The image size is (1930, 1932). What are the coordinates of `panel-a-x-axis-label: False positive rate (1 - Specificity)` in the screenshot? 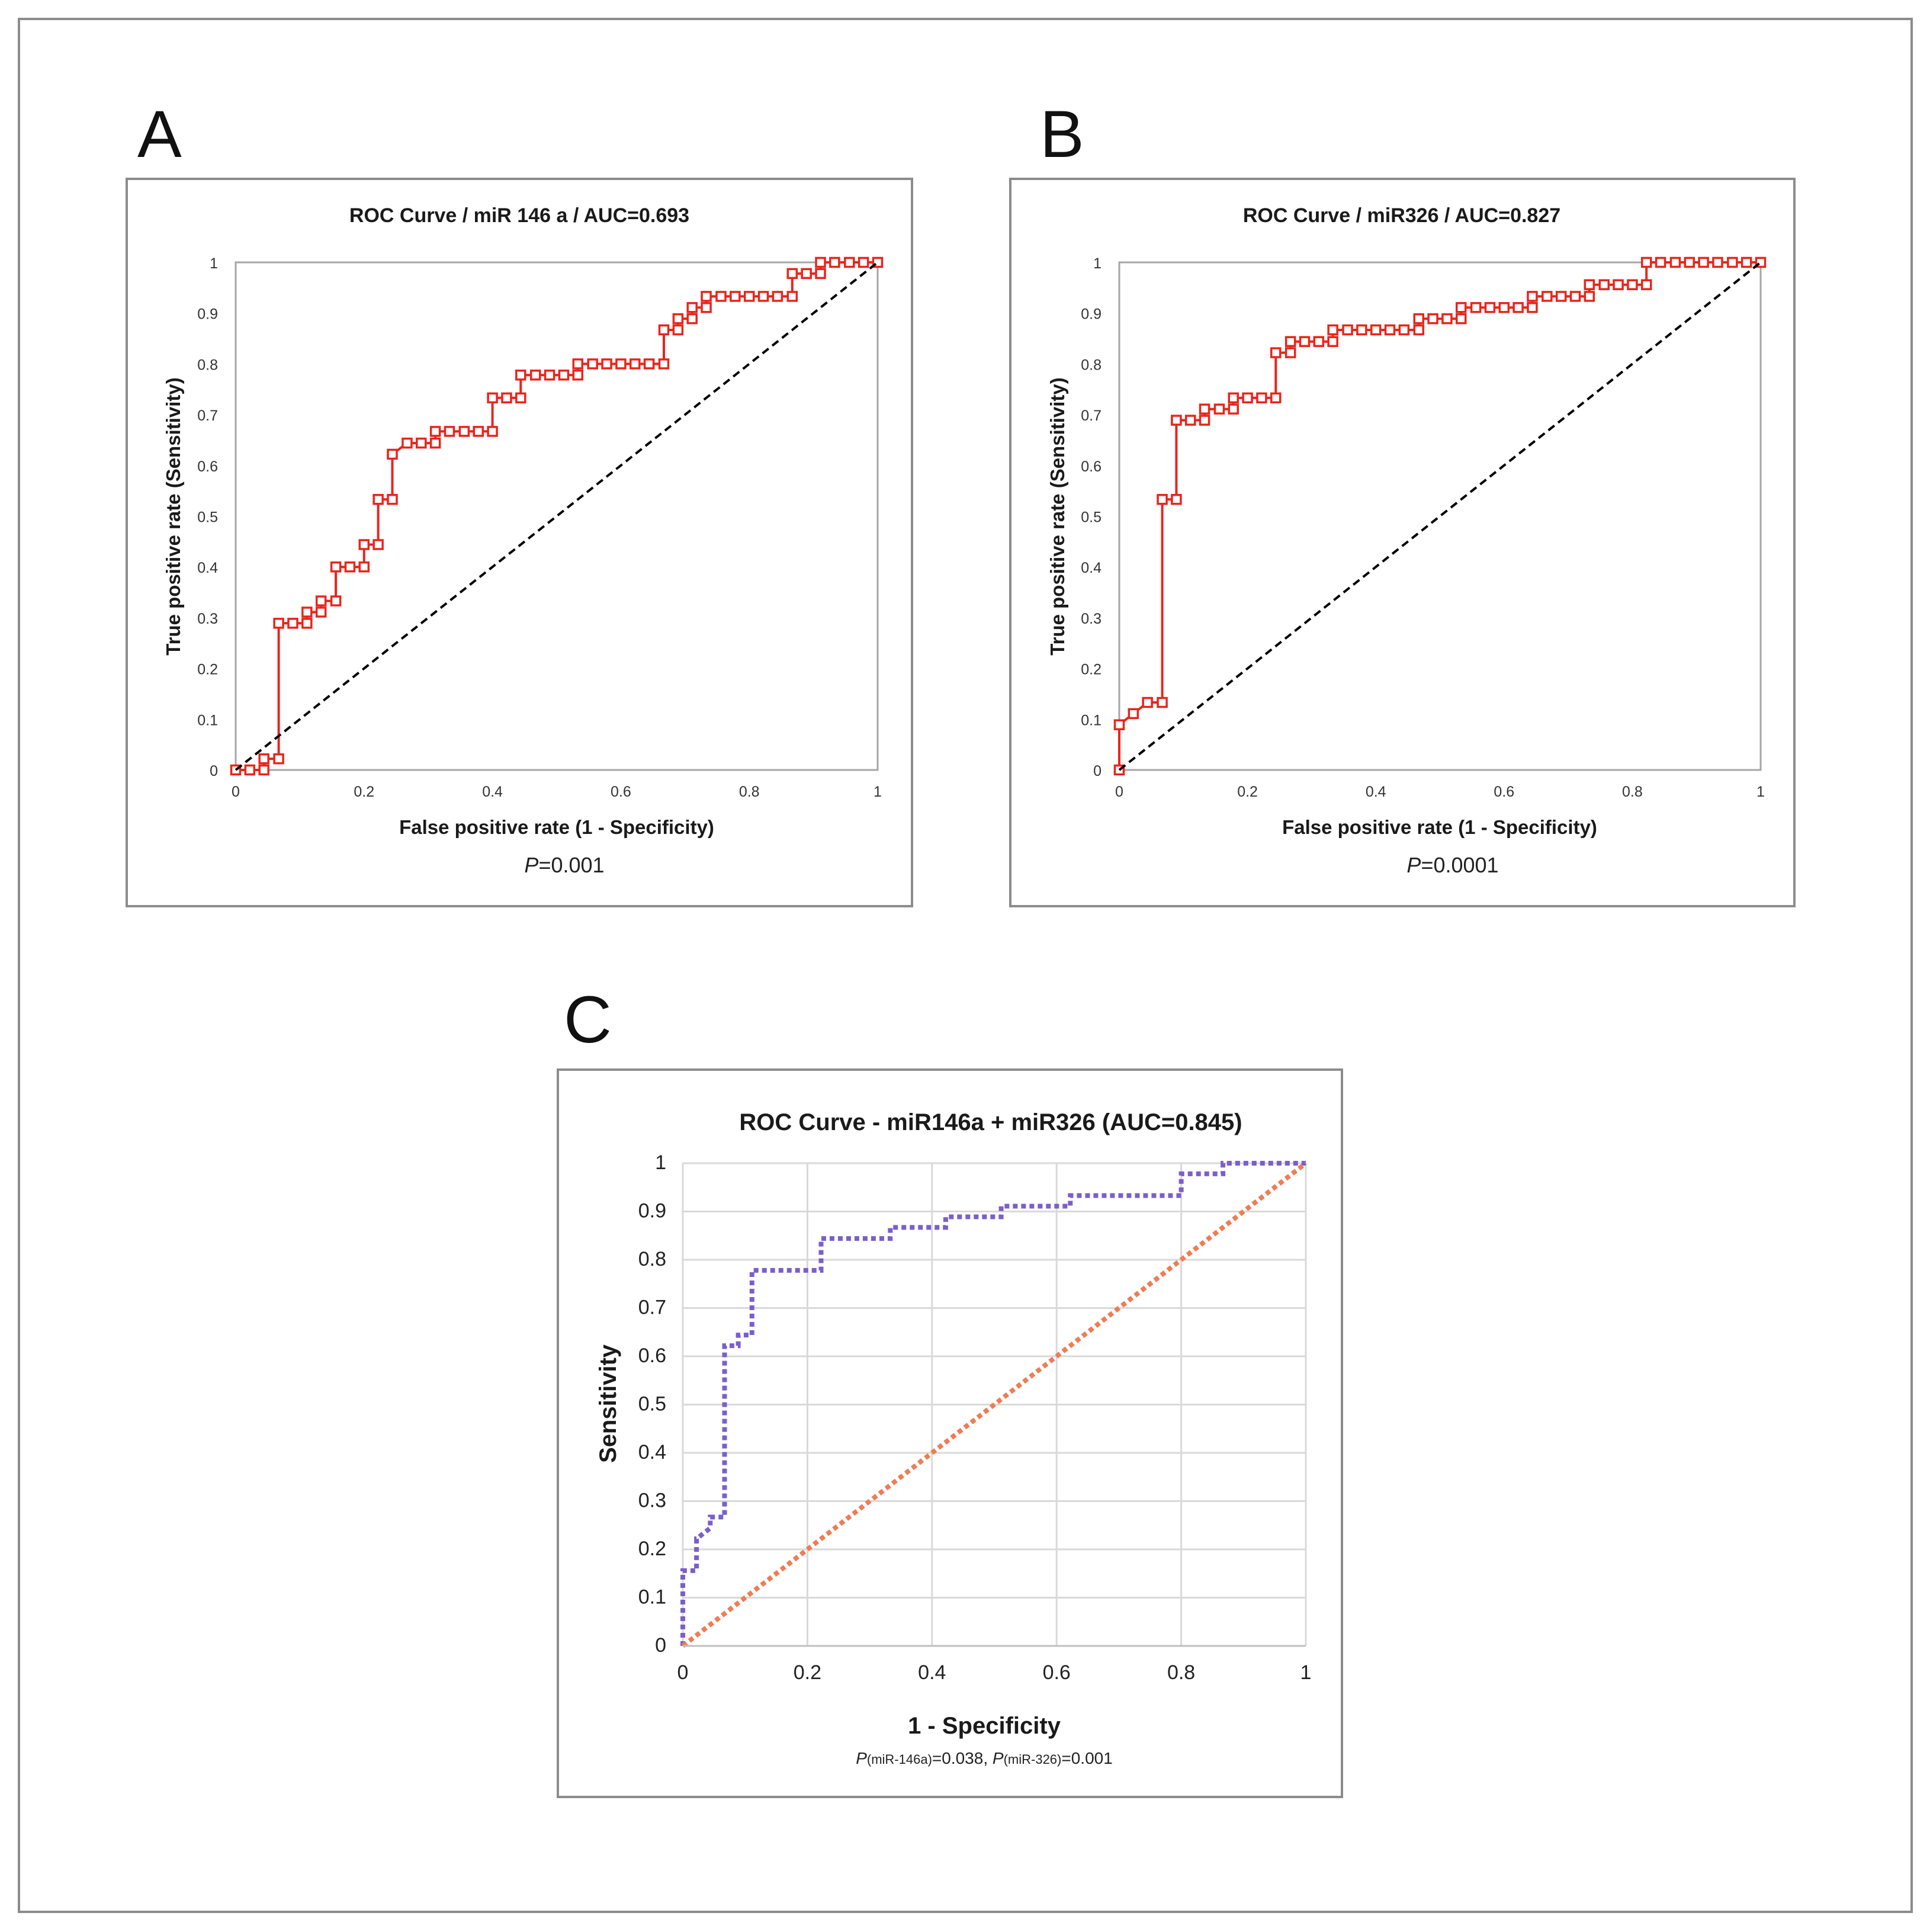 It's located at (556, 827).